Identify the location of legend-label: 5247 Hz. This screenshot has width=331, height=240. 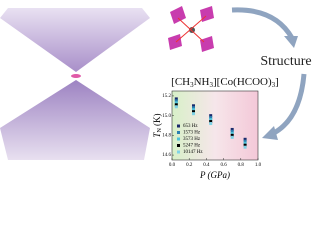
(192, 146).